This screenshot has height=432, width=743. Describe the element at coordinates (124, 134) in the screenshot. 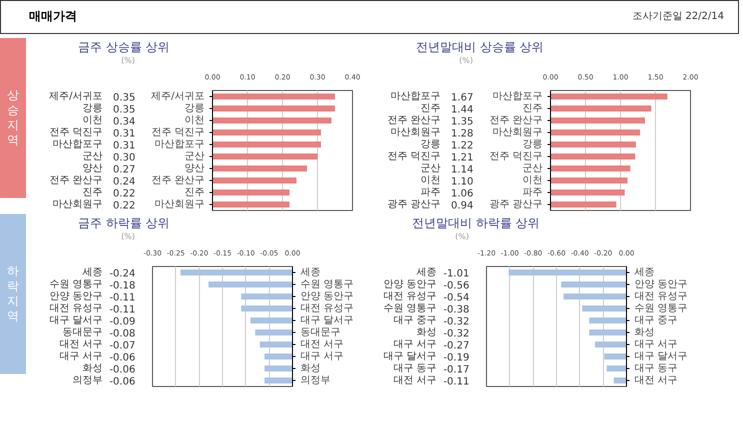

I see `data-label: 0.31` at that location.